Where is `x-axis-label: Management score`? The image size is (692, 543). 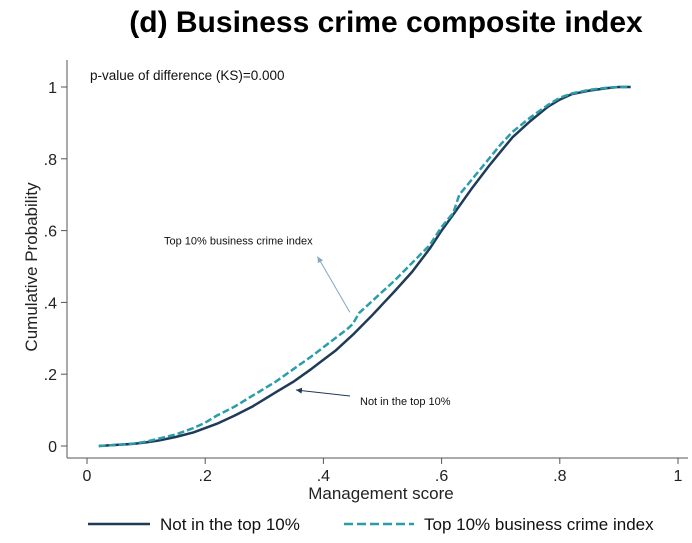
x-axis-label: Management score is located at coordinates (381, 493).